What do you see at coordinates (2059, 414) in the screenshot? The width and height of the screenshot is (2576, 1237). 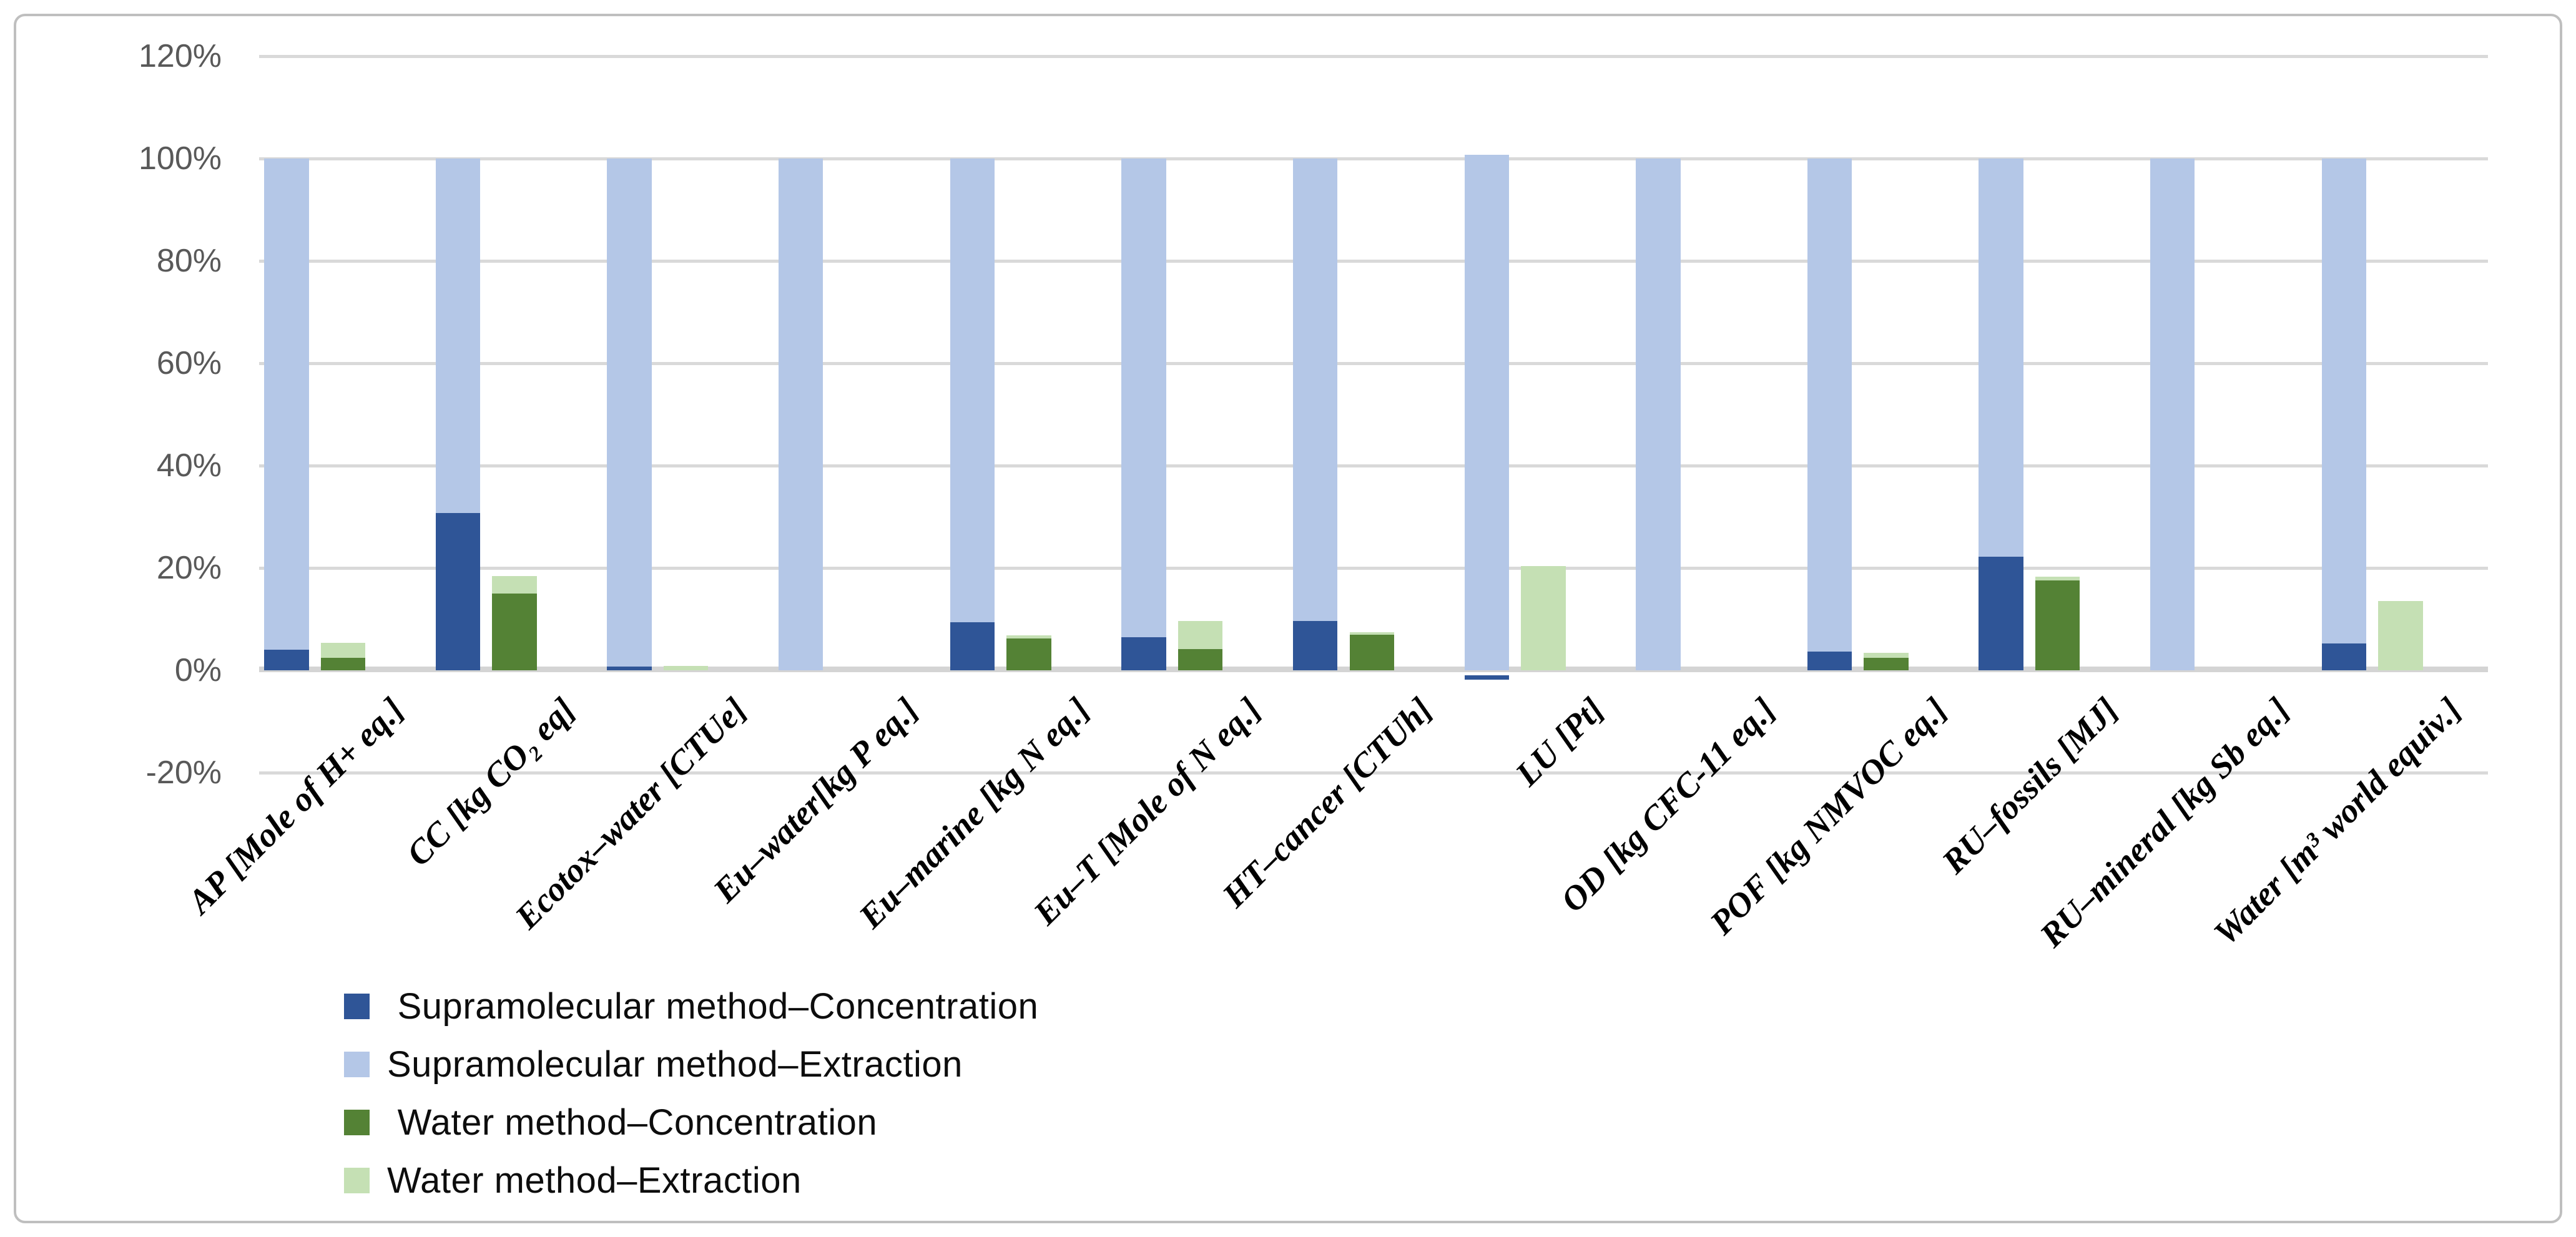 I see `bar-group-ru-fossils-mj` at bounding box center [2059, 414].